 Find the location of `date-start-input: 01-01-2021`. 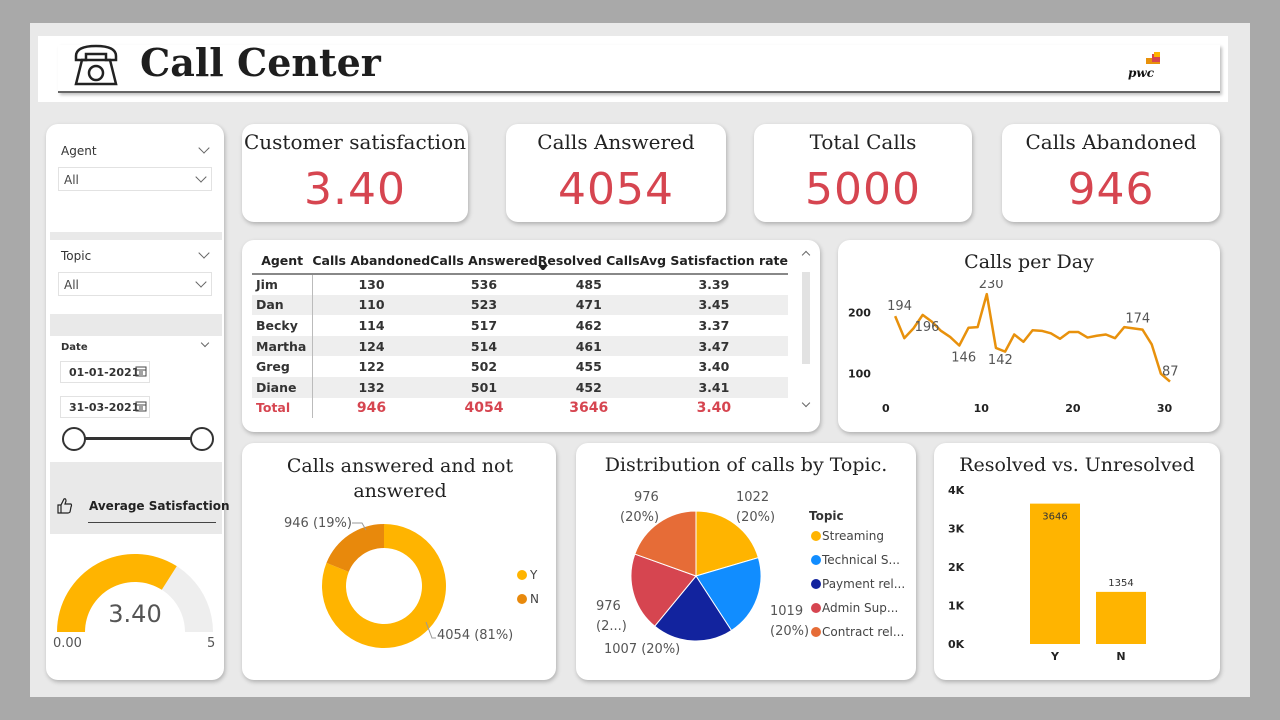

date-start-input: 01-01-2021 is located at coordinates (105, 372).